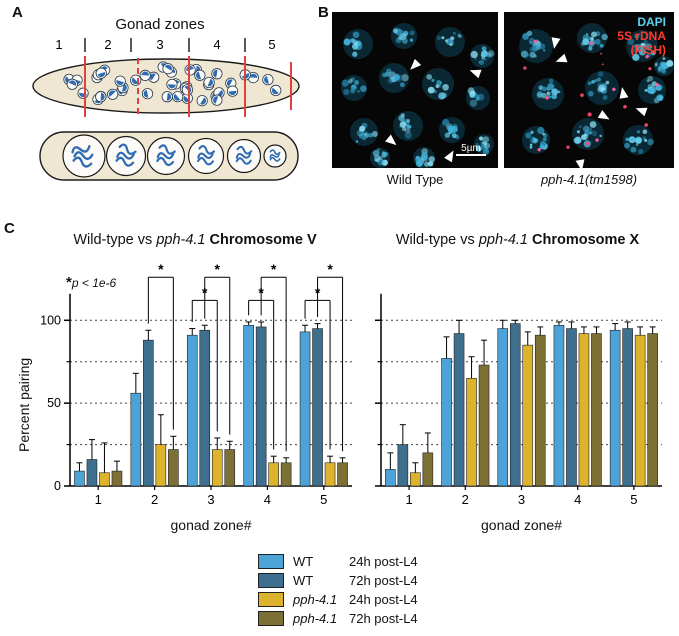  What do you see at coordinates (589, 179) in the screenshot?
I see `caption-mutant: pph-4.1(tm1598)` at bounding box center [589, 179].